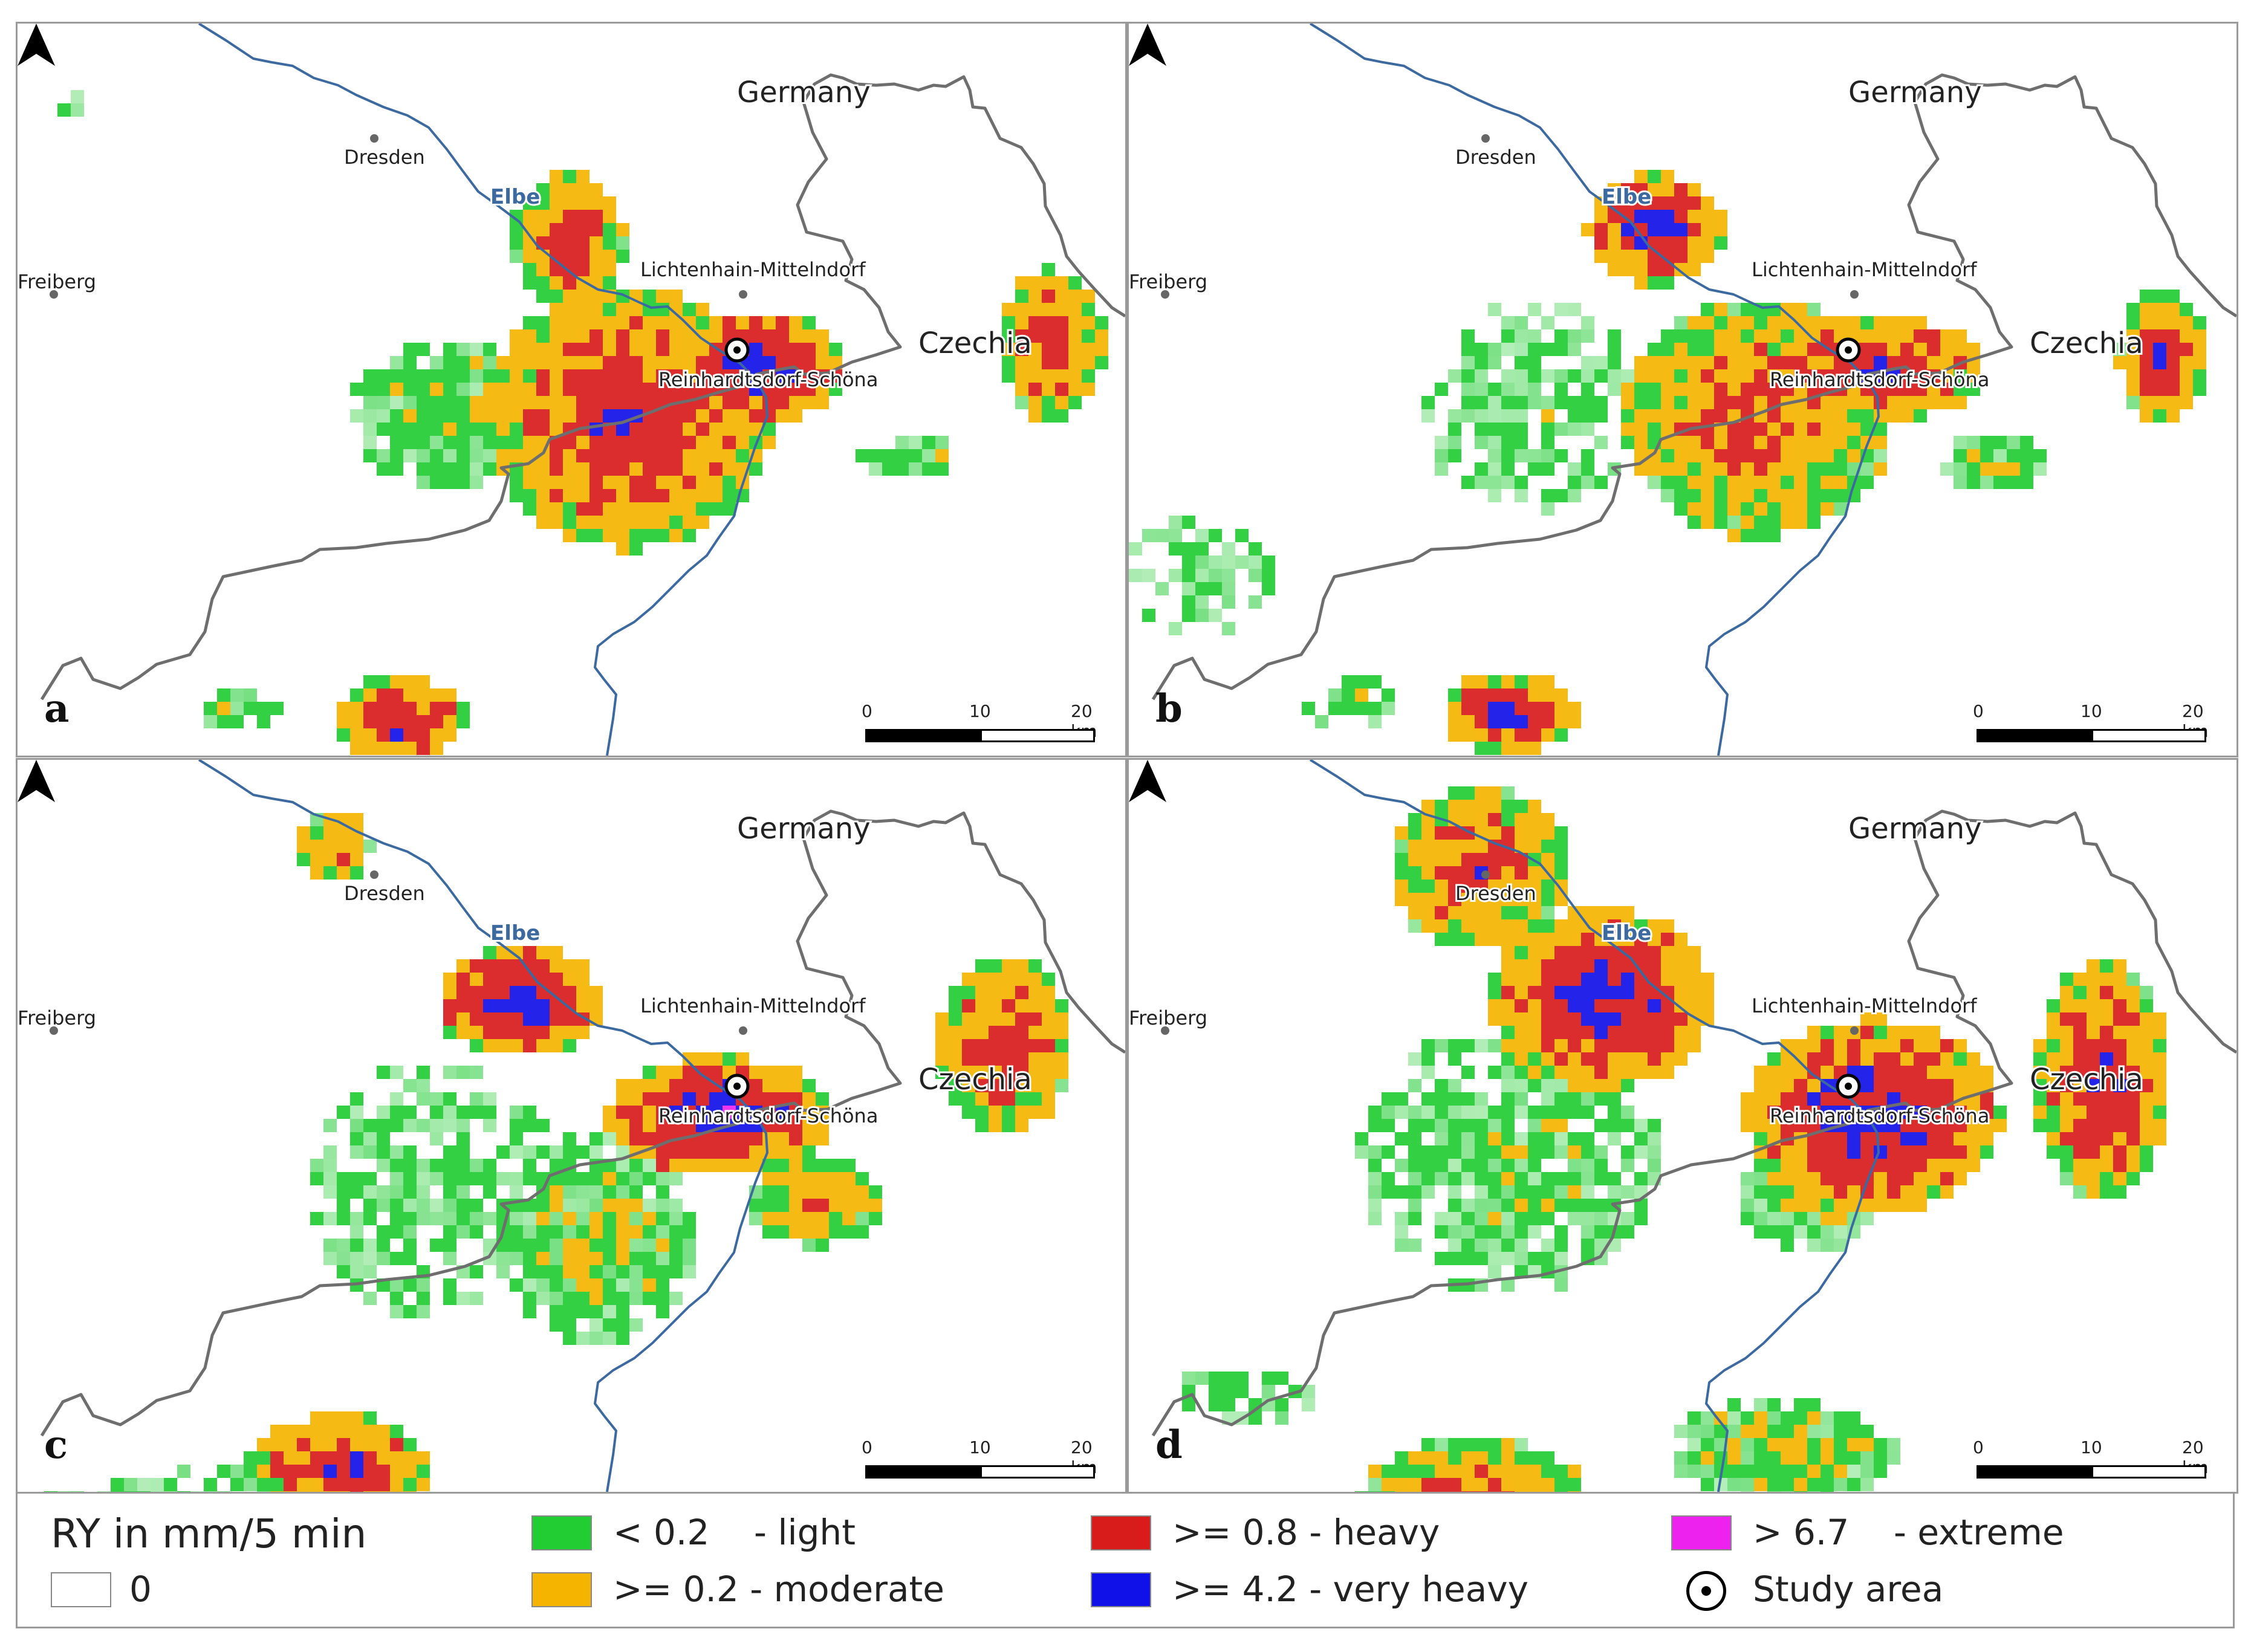 Image resolution: width=2251 pixels, height=1652 pixels. I want to click on scale-segment-black, so click(2034, 1472).